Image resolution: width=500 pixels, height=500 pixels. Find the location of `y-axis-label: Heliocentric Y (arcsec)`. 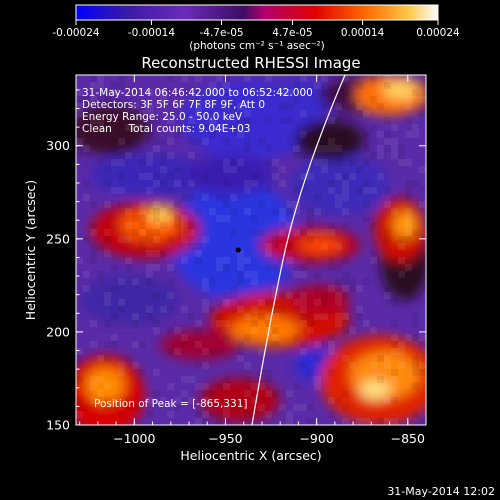

y-axis-label: Heliocentric Y (arcsec) is located at coordinates (30, 250).